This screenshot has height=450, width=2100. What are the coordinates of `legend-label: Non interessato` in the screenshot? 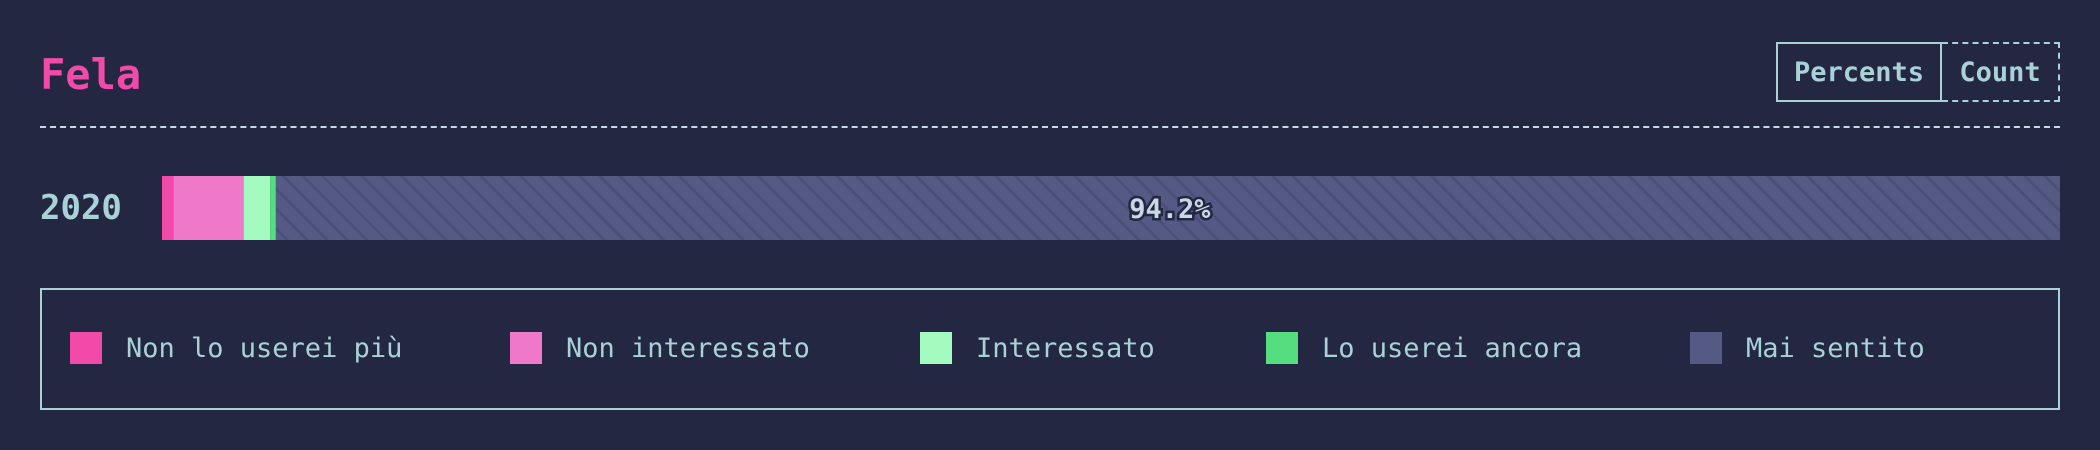 It's located at (688, 348).